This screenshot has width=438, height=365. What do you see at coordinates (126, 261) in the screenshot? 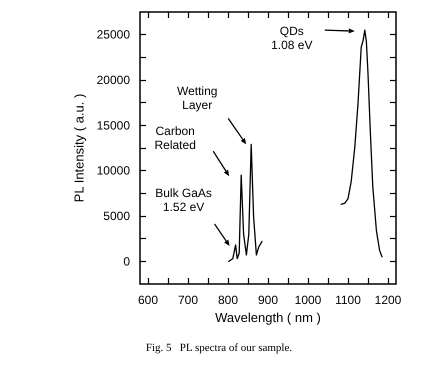
I see `y-tick-label: 0` at bounding box center [126, 261].